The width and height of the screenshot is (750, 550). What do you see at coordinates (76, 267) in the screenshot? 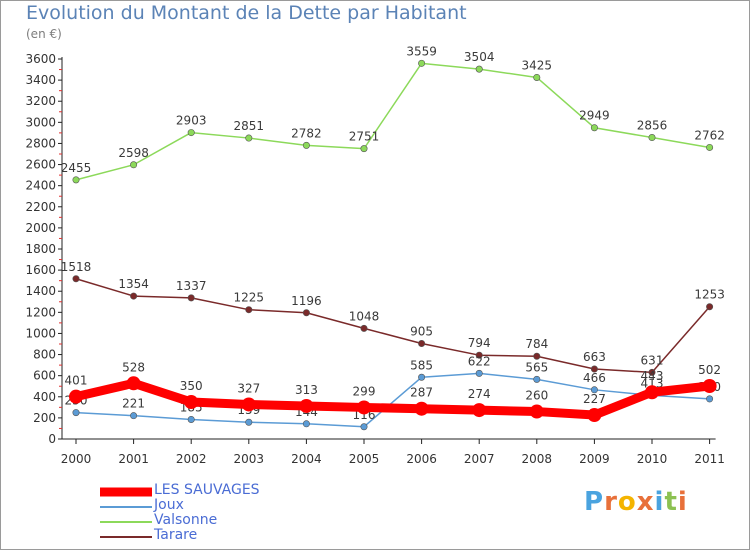
I see `data-label-tarare: 1518` at bounding box center [76, 267].